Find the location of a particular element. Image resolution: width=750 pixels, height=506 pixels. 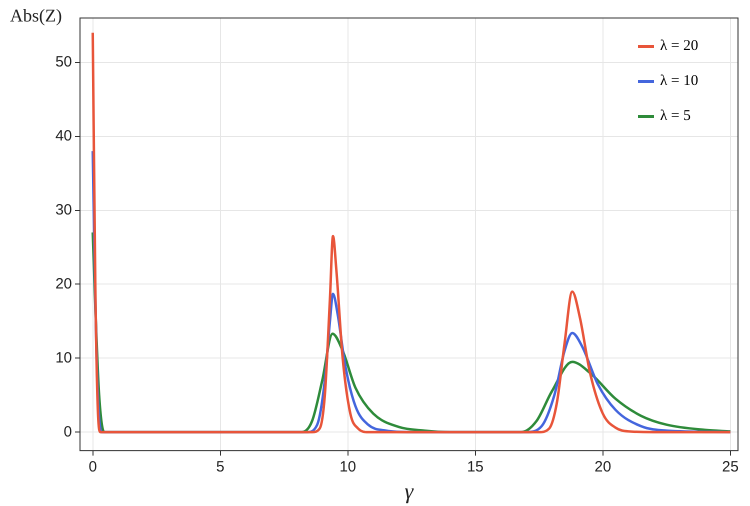

y-tick-label: 10 is located at coordinates (63, 357).